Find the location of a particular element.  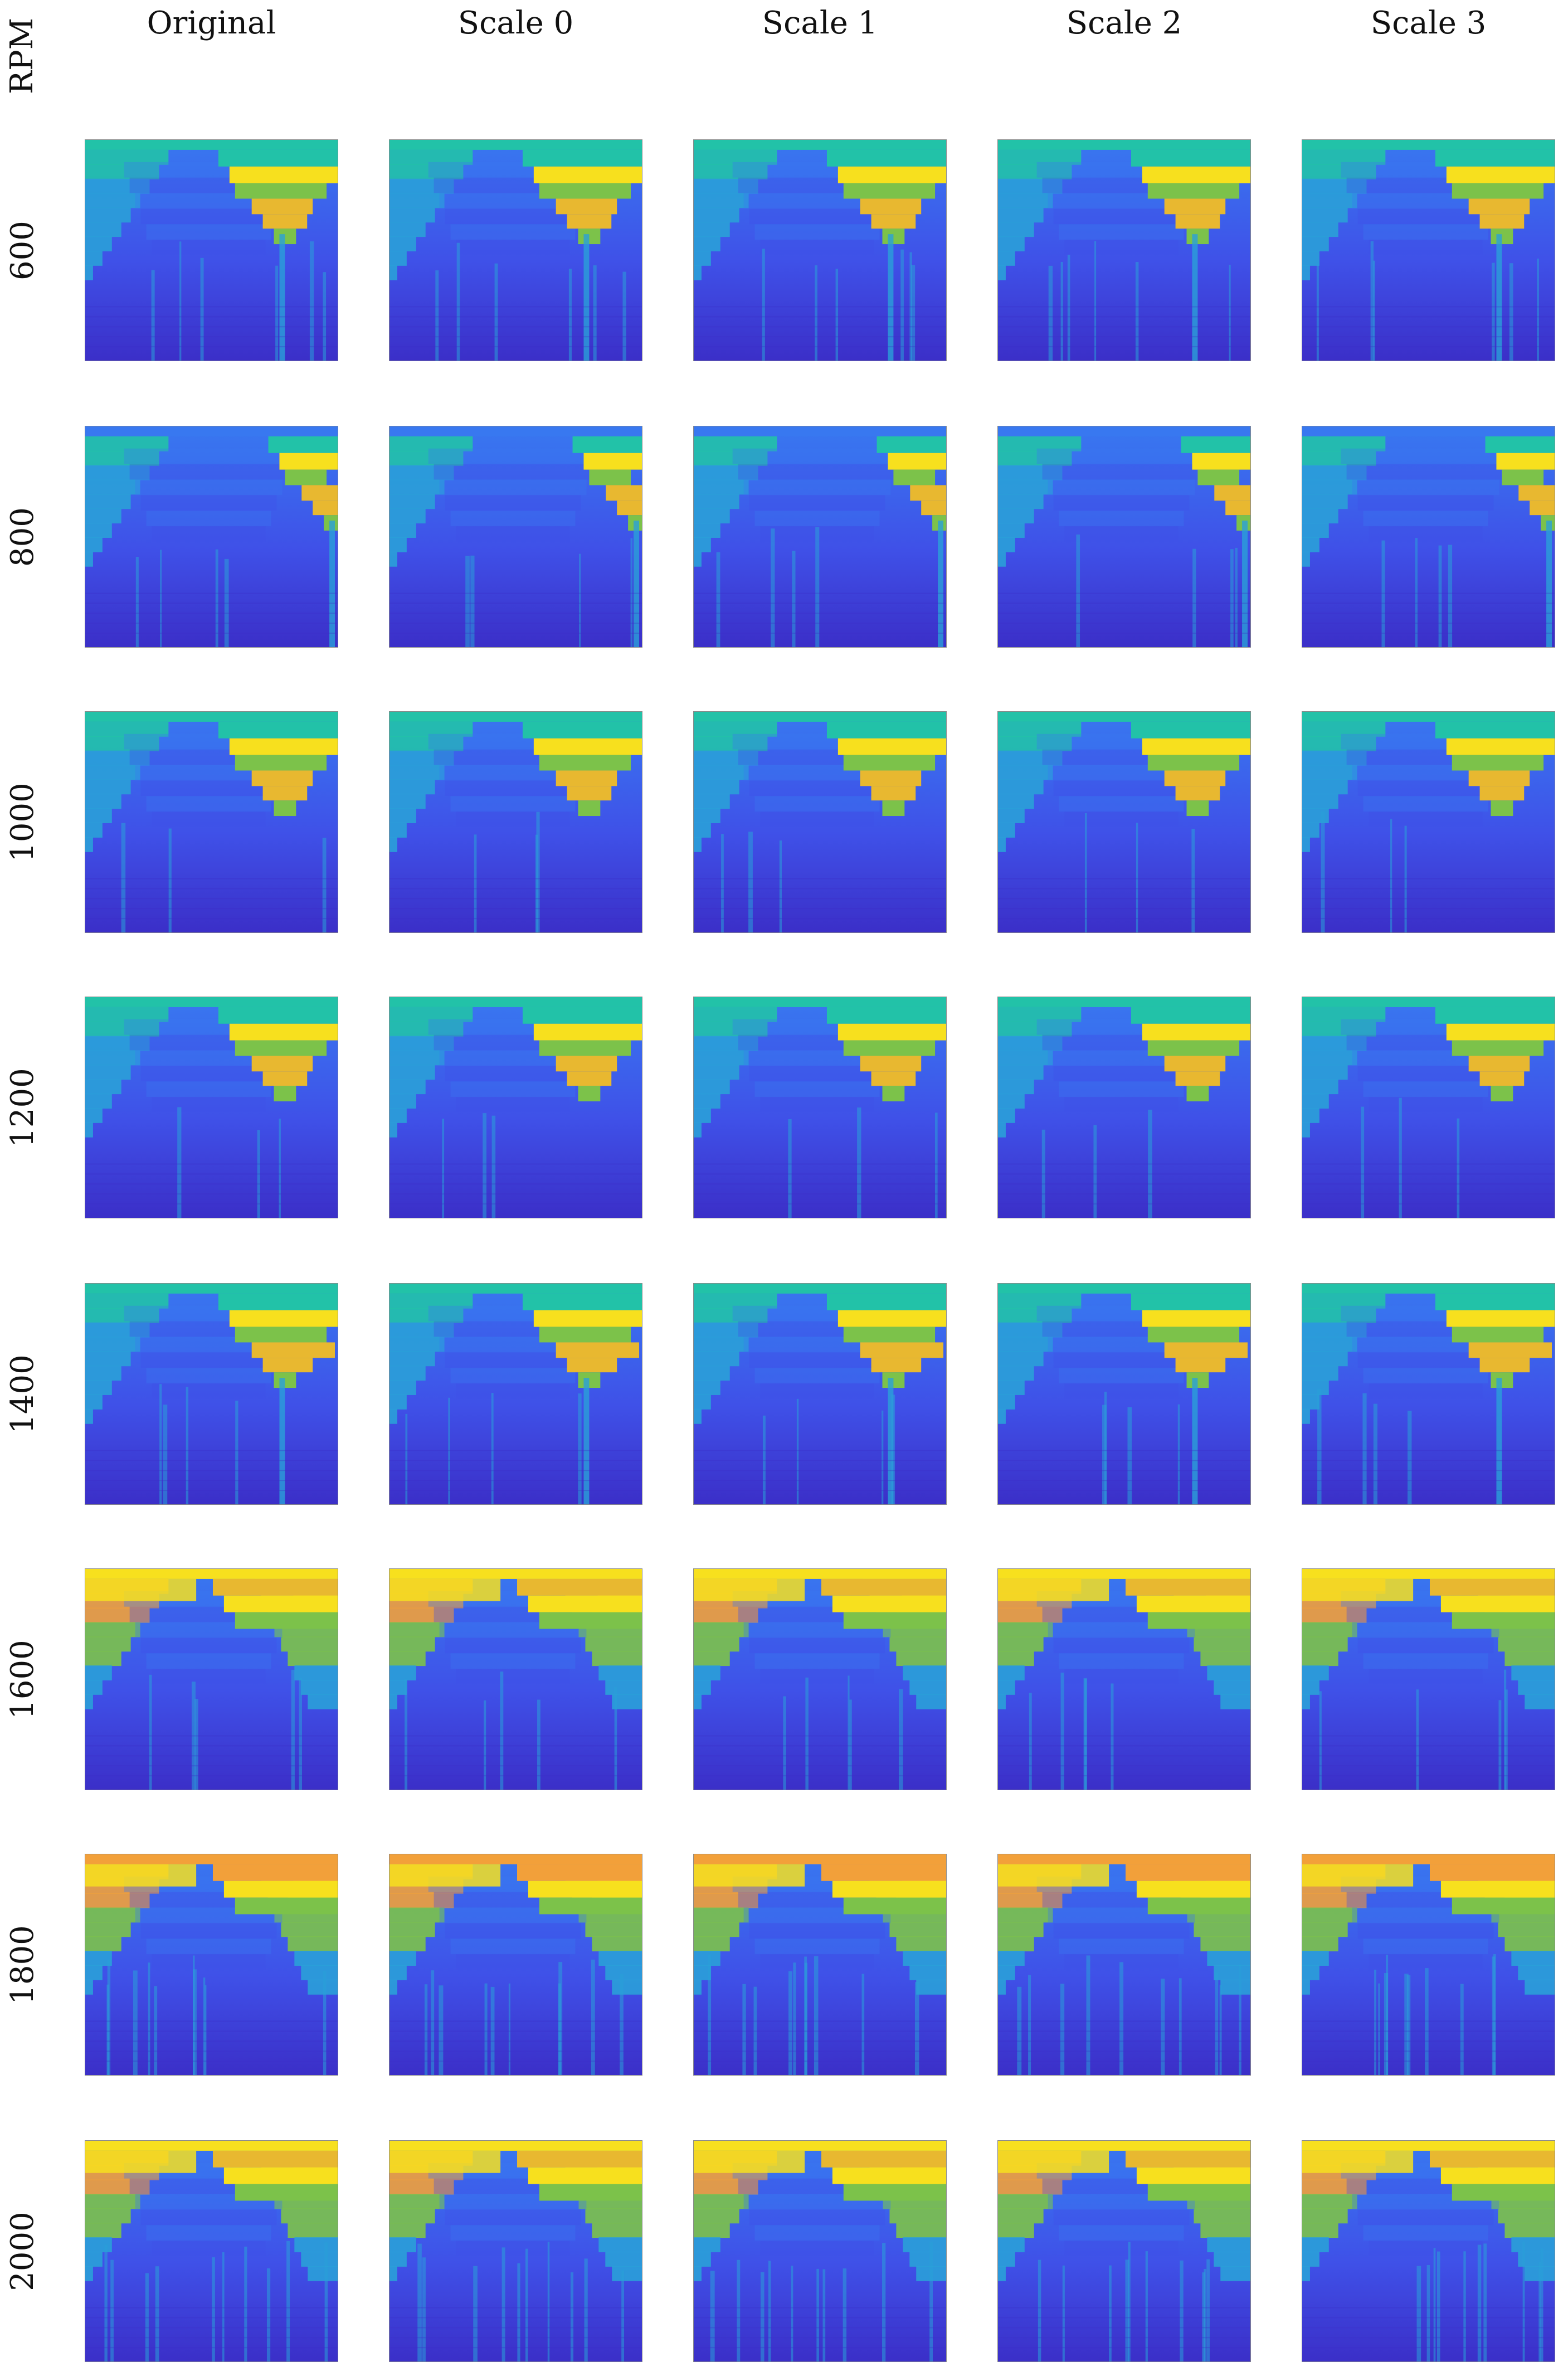

row-label-1800: 1800 is located at coordinates (22, 1965).